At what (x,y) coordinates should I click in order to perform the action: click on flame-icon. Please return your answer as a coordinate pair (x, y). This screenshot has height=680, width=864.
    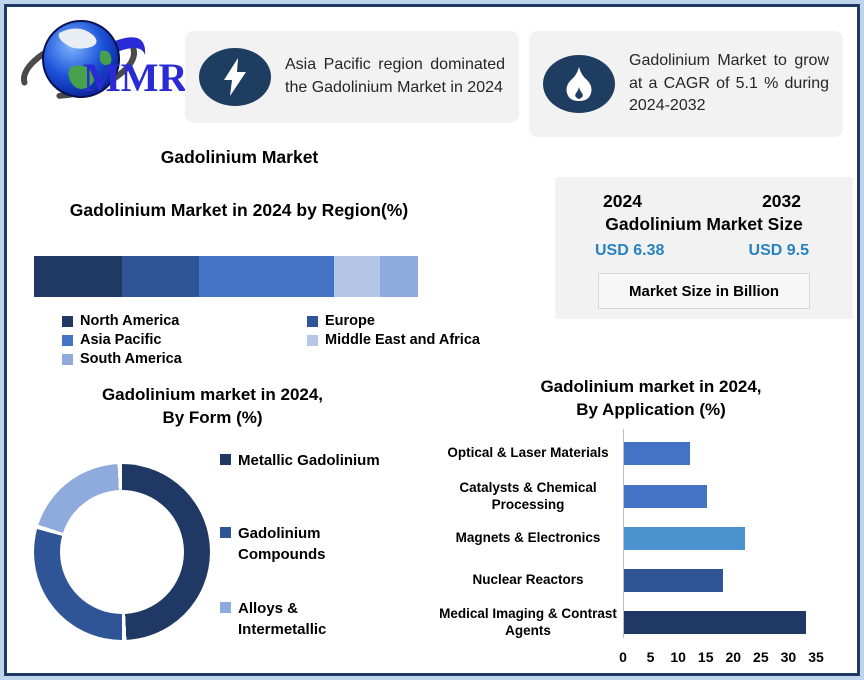
    Looking at the image, I should click on (579, 84).